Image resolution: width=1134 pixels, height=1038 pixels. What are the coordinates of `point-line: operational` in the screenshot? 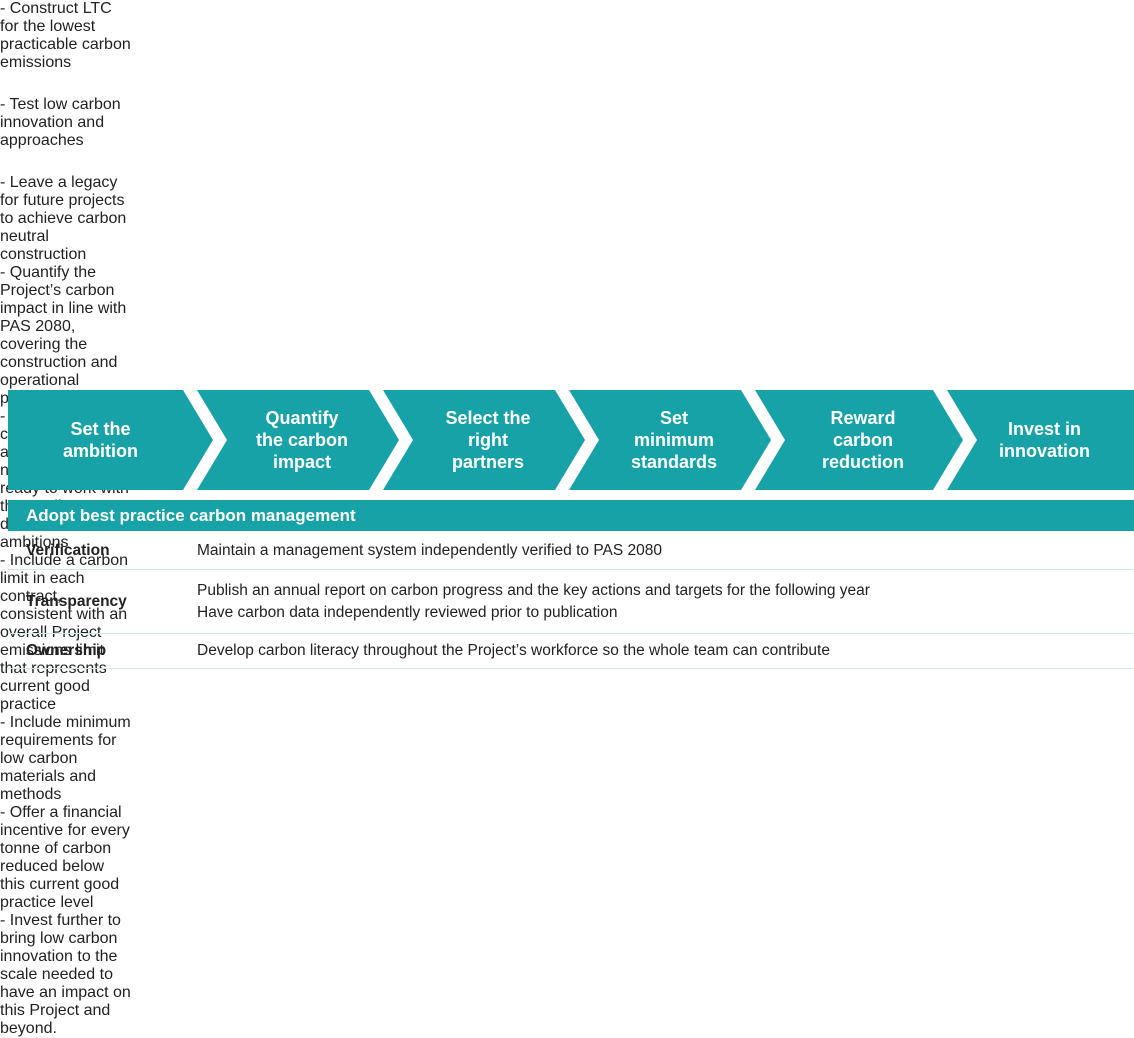 It's located at (40, 381).